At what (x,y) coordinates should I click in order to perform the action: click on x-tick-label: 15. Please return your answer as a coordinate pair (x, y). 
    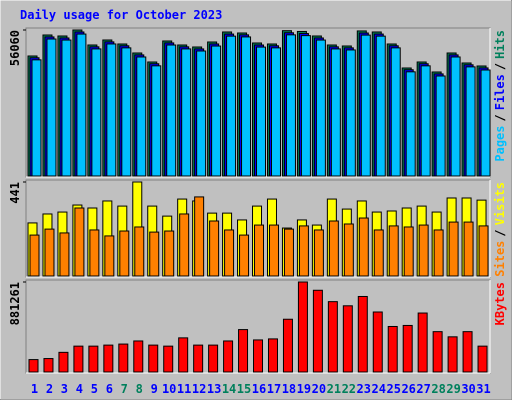
    Looking at the image, I should click on (244, 389).